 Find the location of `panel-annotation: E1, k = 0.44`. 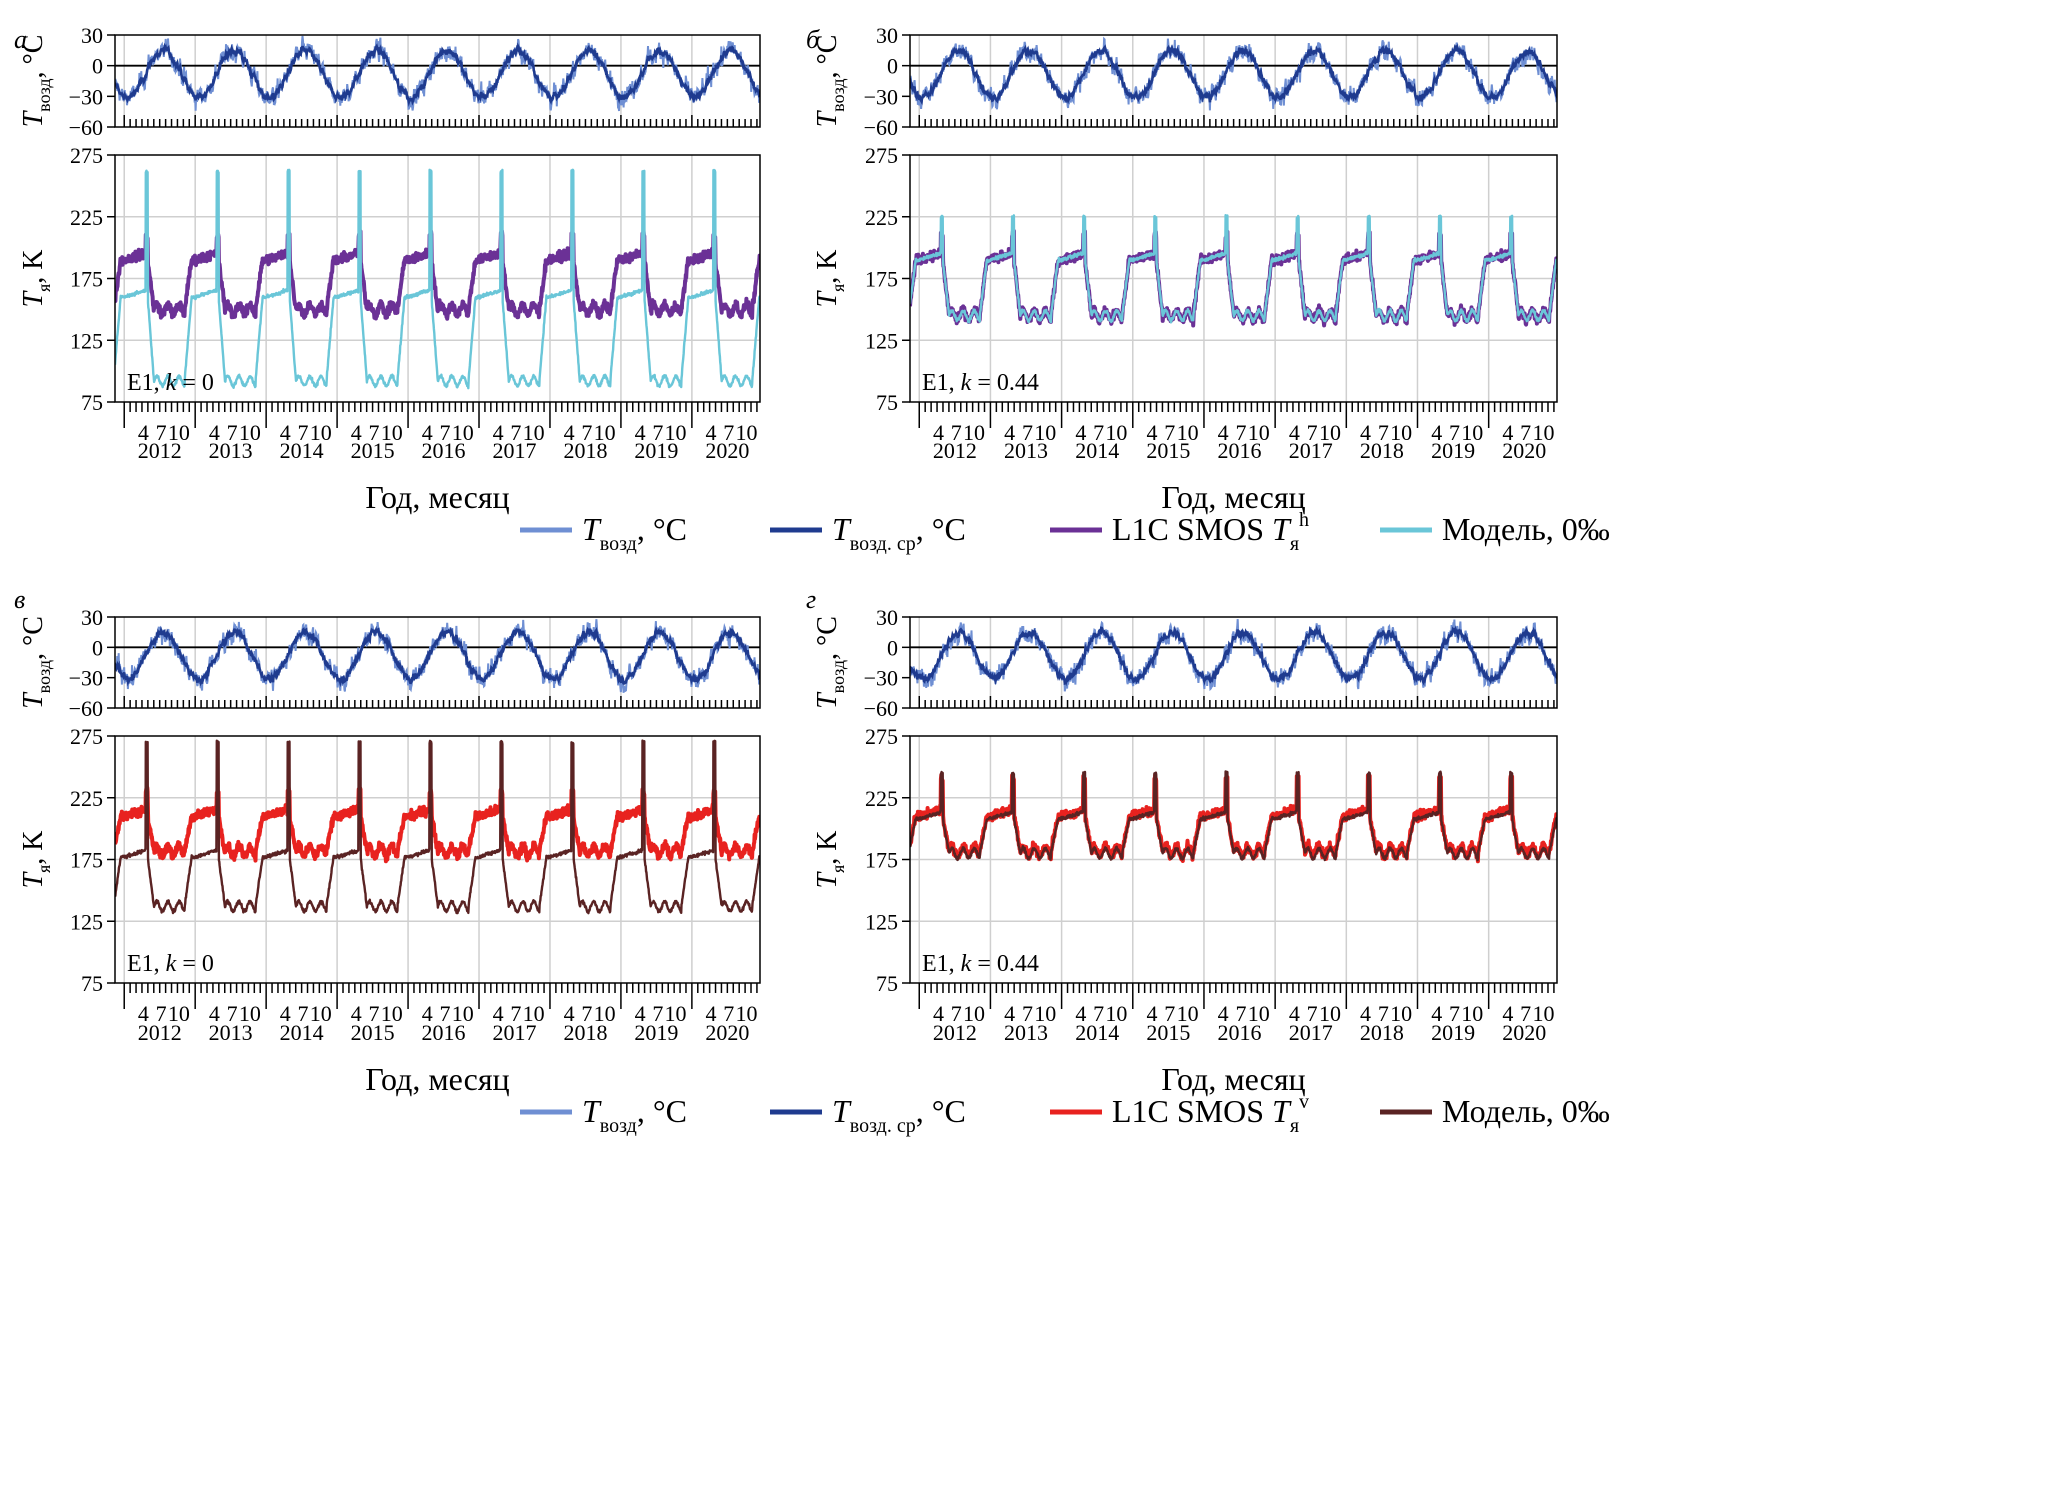

panel-annotation: E1, k = 0.44 is located at coordinates (980, 383).